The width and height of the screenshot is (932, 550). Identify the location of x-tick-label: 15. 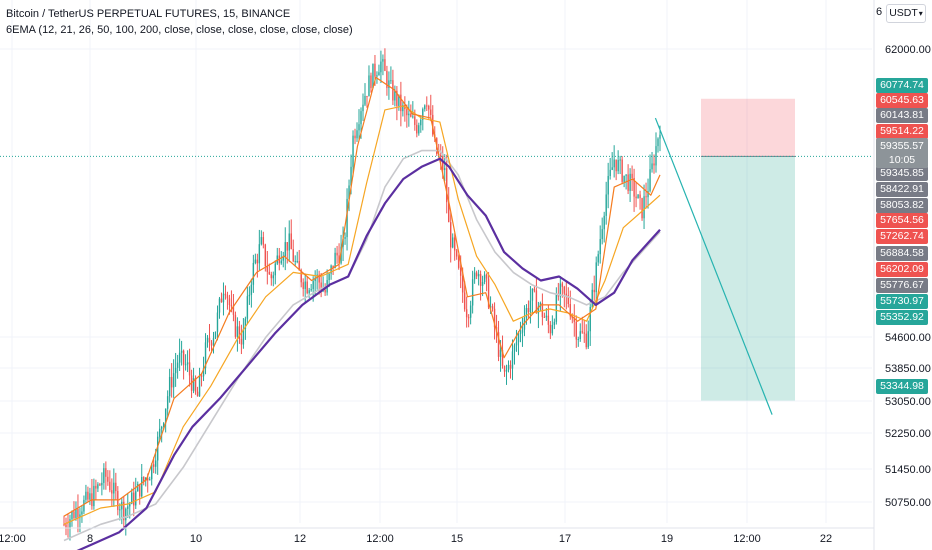
(457, 539).